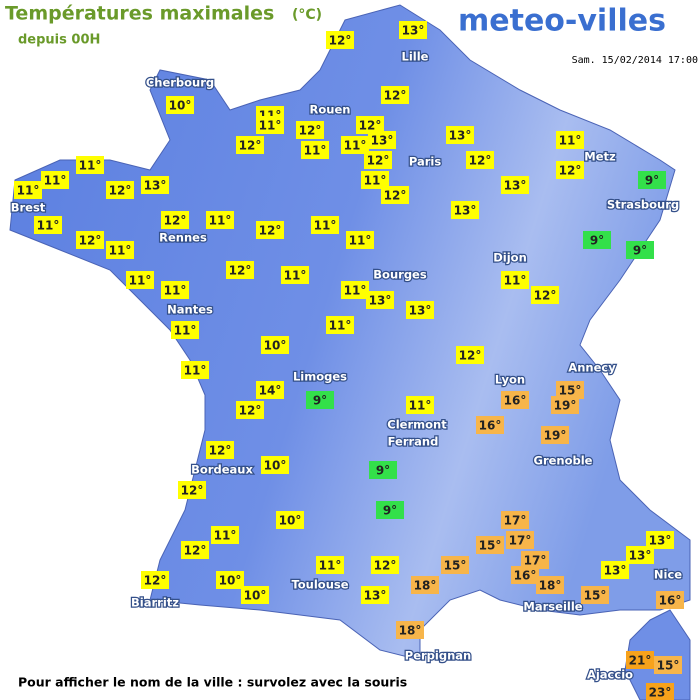  What do you see at coordinates (562, 21) in the screenshot?
I see `brand: meteo-villes` at bounding box center [562, 21].